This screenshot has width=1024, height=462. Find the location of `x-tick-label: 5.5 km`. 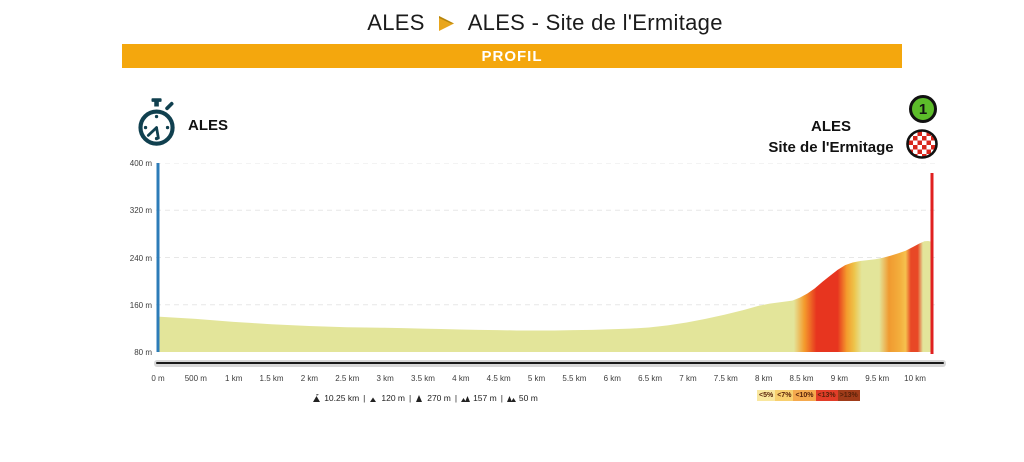

x-tick-label: 5.5 km is located at coordinates (574, 378).